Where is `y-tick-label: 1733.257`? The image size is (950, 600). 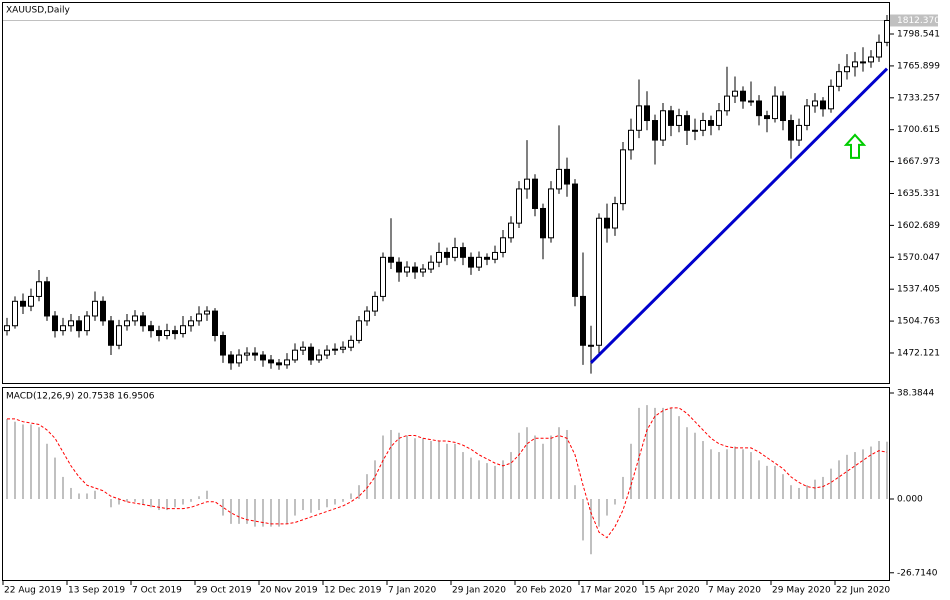 y-tick-label: 1733.257 is located at coordinates (918, 98).